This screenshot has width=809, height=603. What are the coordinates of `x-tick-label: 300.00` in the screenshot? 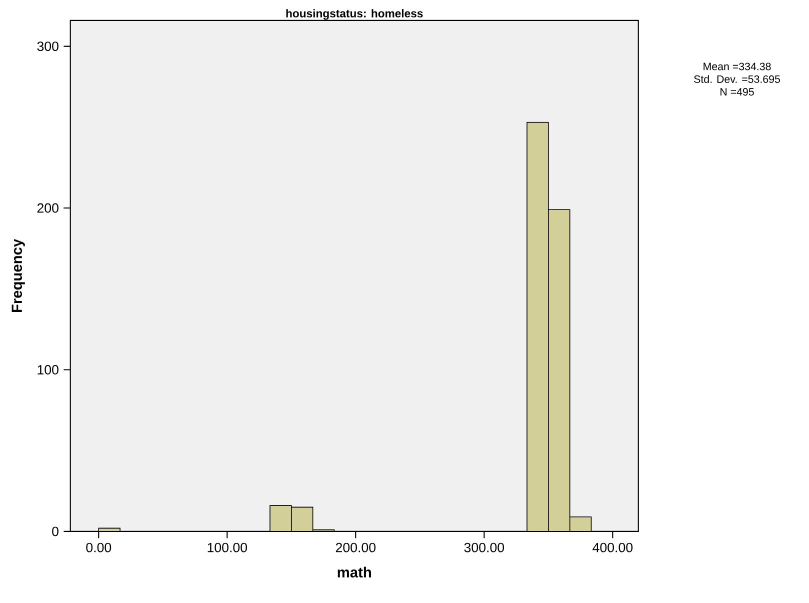 It's located at (484, 547).